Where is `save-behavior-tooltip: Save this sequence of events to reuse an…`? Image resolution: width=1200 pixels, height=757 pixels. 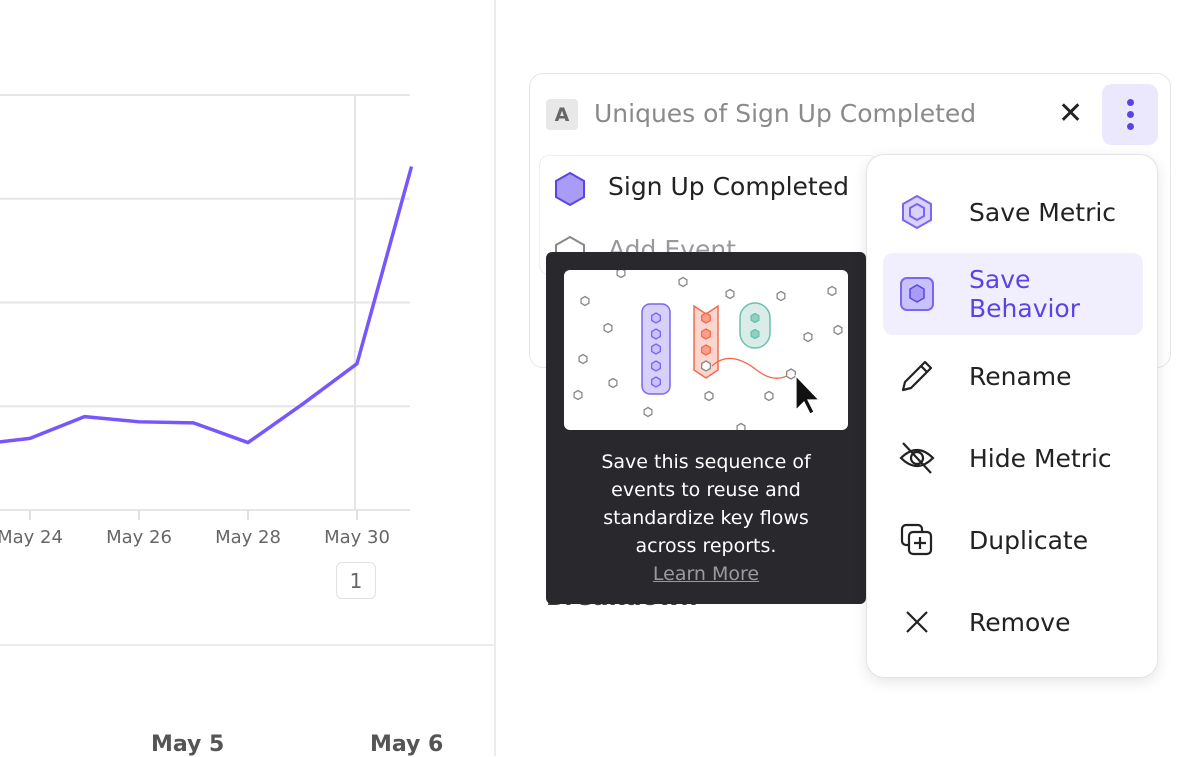
save-behavior-tooltip: Save this sequence of events to reuse an… is located at coordinates (706, 428).